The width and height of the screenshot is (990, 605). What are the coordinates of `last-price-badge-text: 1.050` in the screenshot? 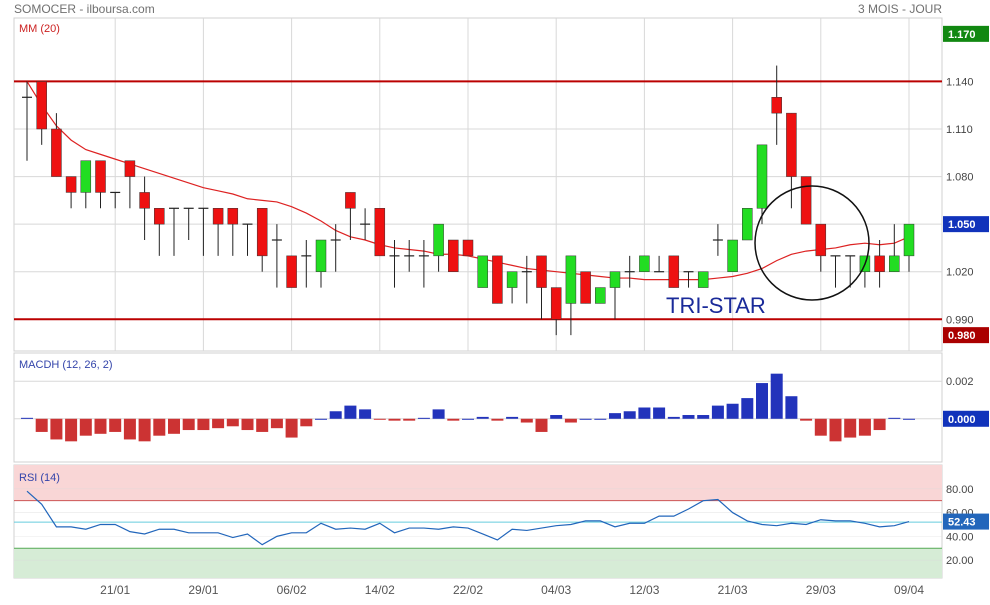 It's located at (962, 225).